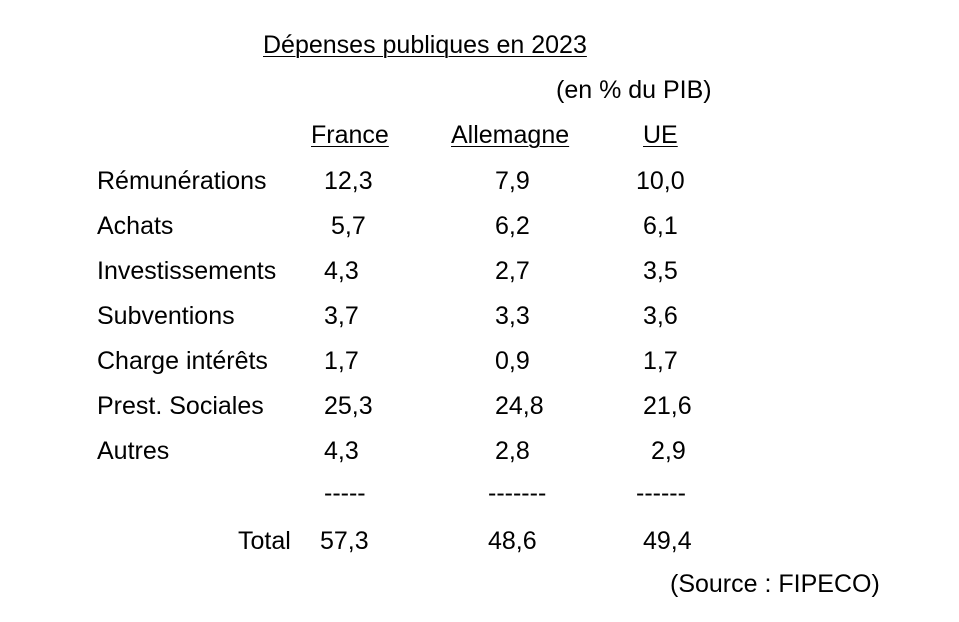  Describe the element at coordinates (668, 451) in the screenshot. I see `table-cell-ue: 2,9` at that location.